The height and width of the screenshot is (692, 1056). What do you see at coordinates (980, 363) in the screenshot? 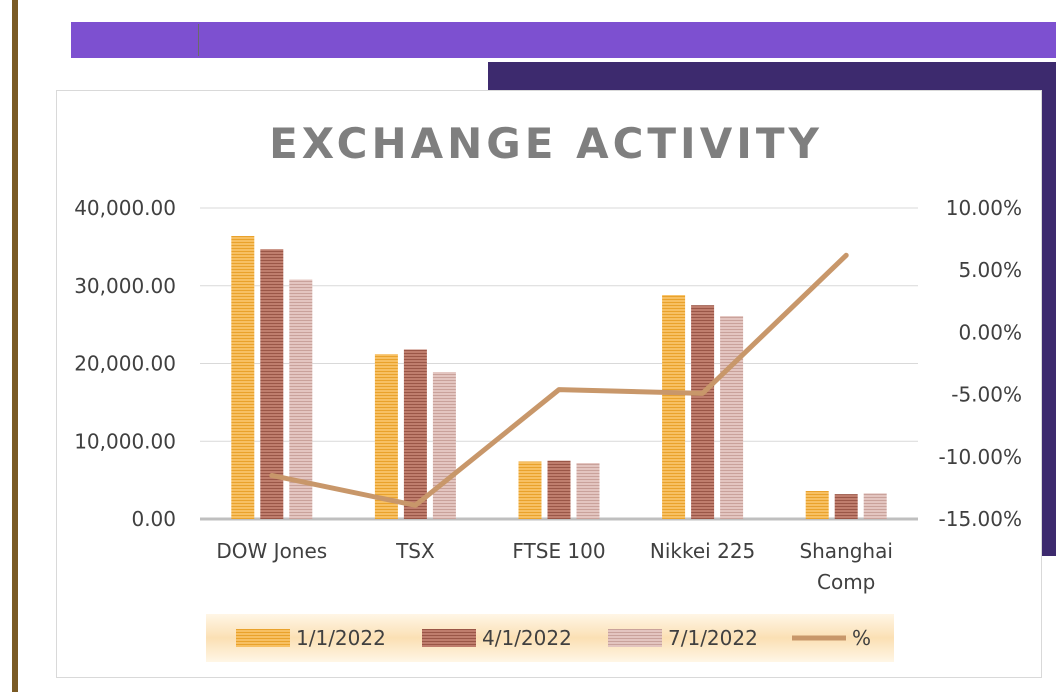
I see `right-axis: -15.00% -10.00% -5.00% 0.00% 5.00% 10.00%` at bounding box center [980, 363].